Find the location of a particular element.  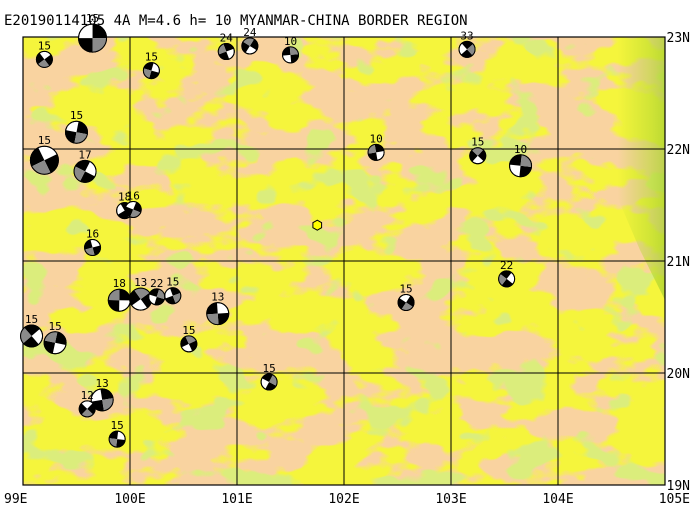

lat-tick-label: 21N is located at coordinates (678, 262).